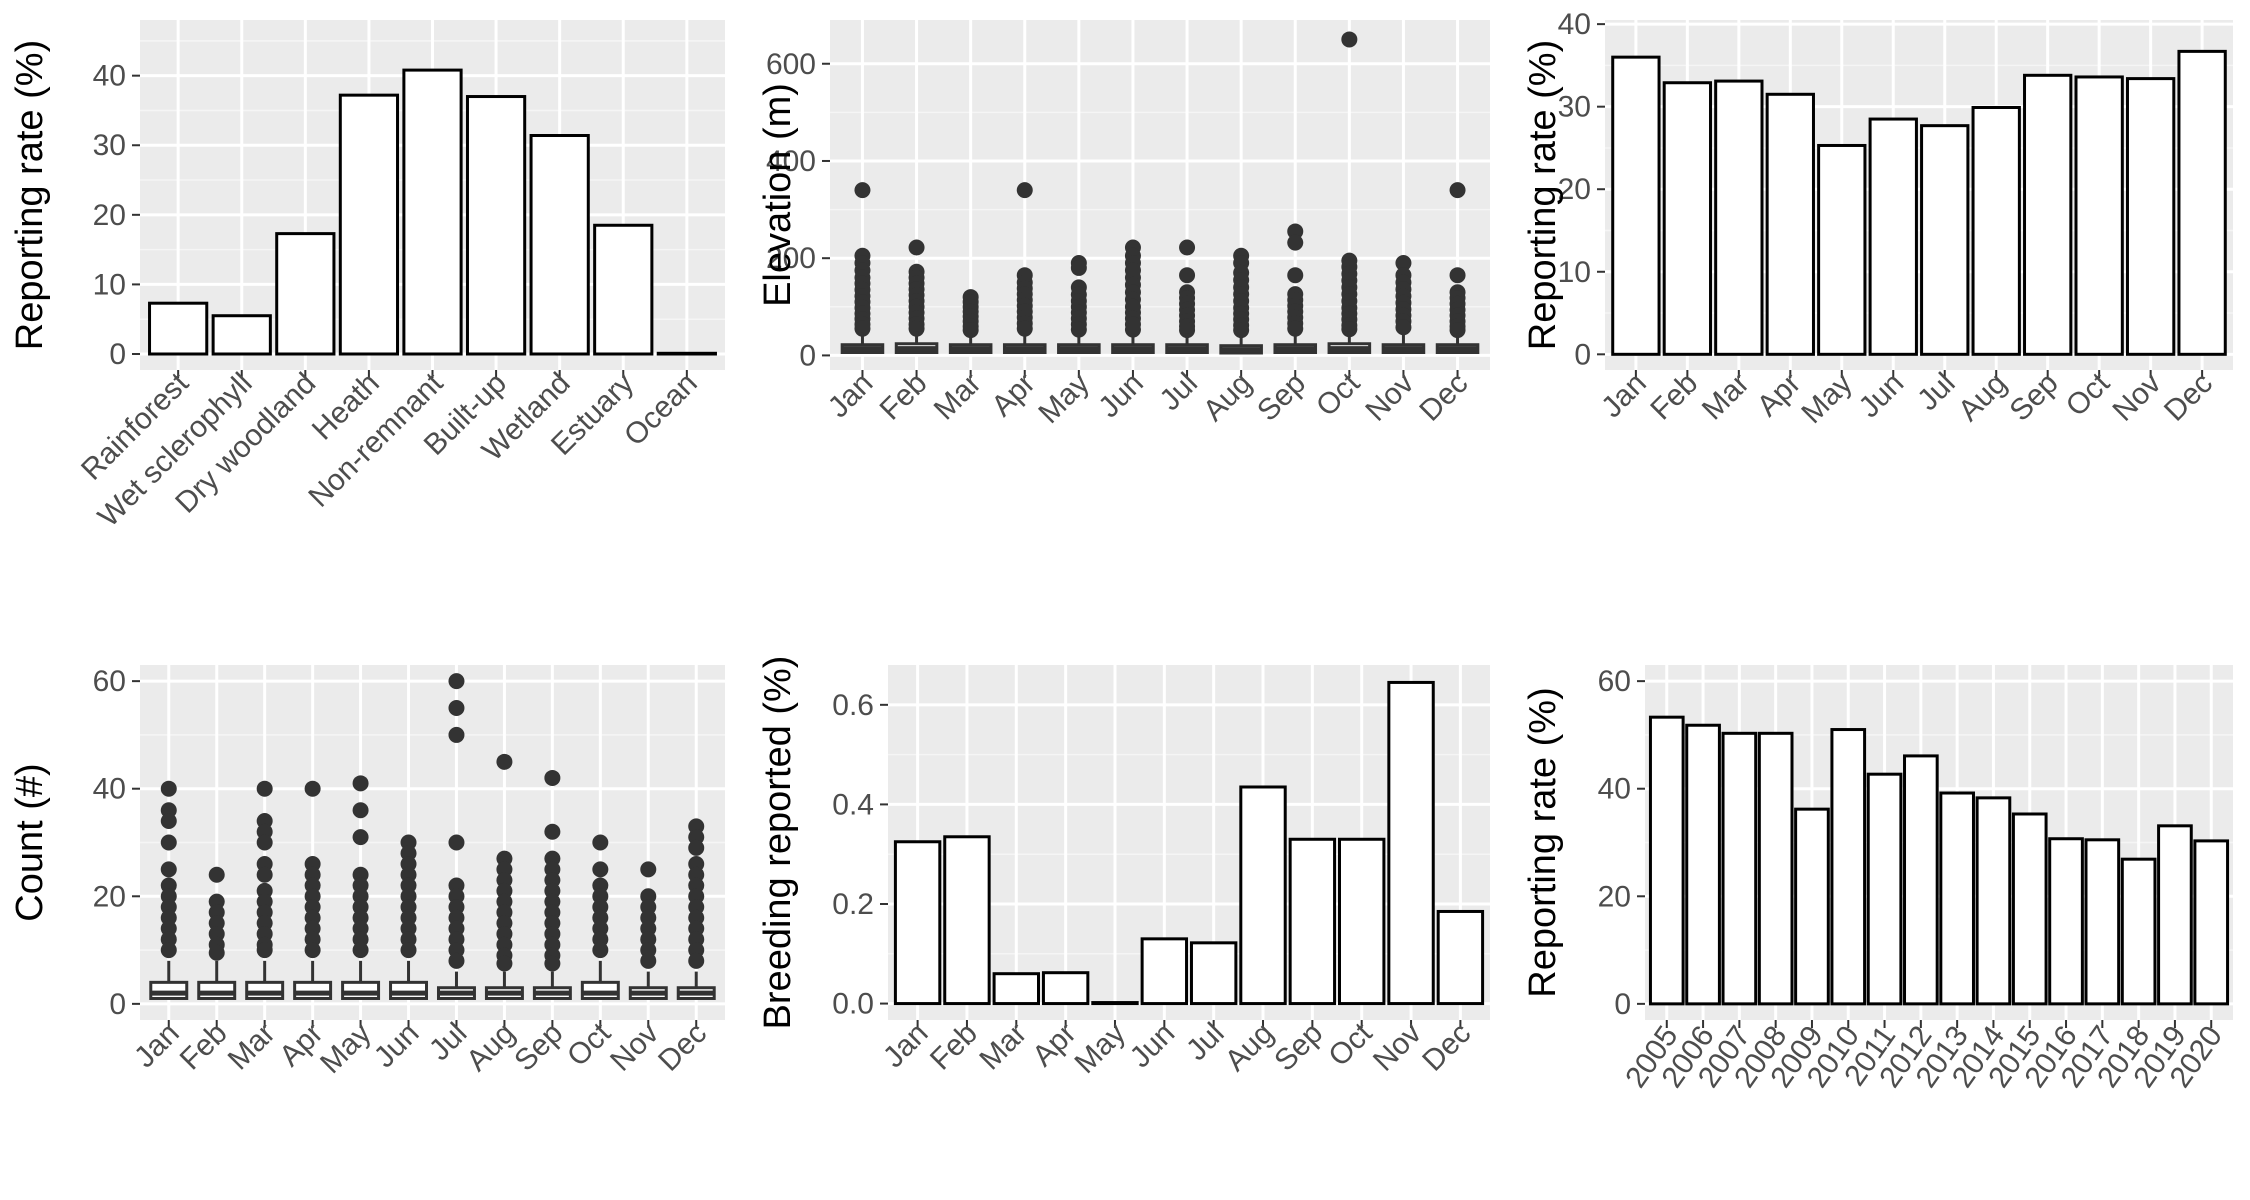  I want to click on bar-2013, so click(1957, 898).